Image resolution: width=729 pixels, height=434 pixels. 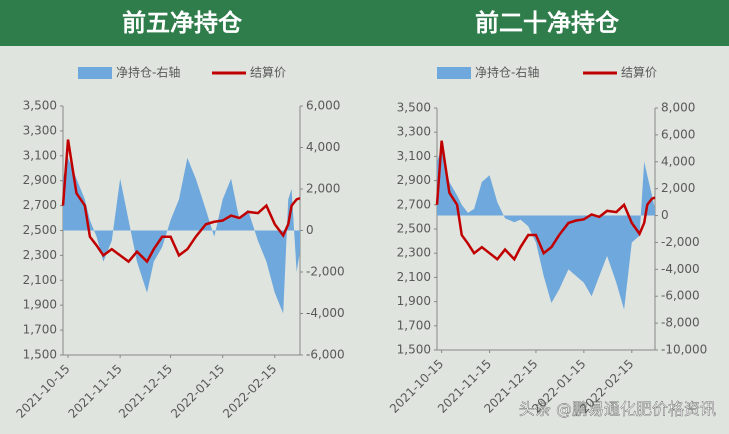 I want to click on y2-tick-label: 8,000, so click(x=678, y=108).